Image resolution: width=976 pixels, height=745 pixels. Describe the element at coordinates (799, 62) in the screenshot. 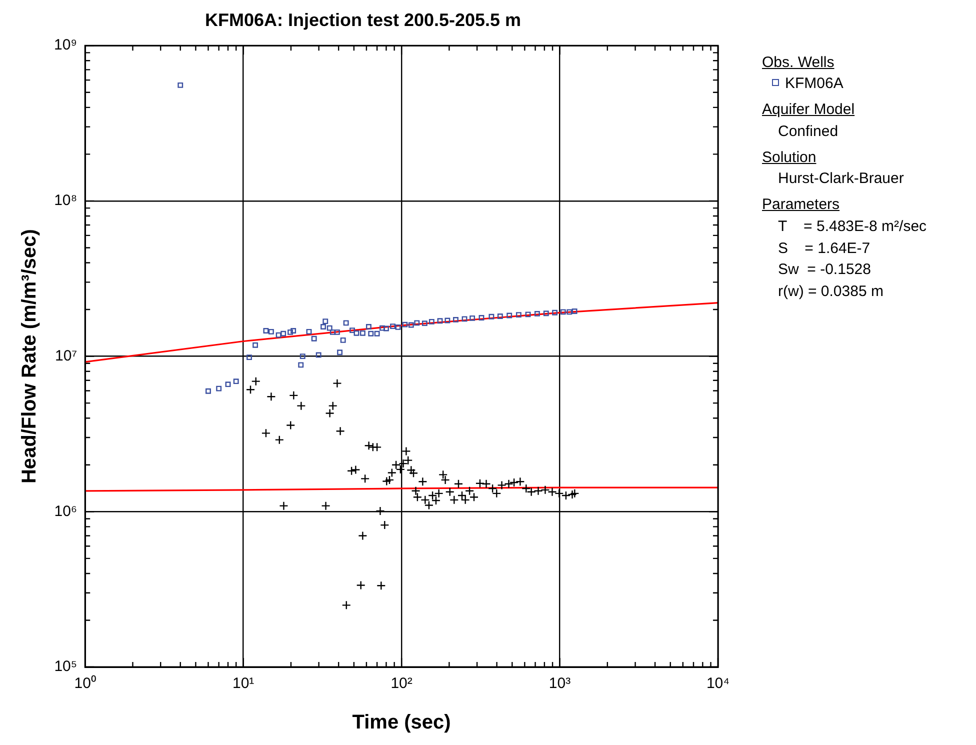

I see `legend-title: Obs. Wells` at that location.